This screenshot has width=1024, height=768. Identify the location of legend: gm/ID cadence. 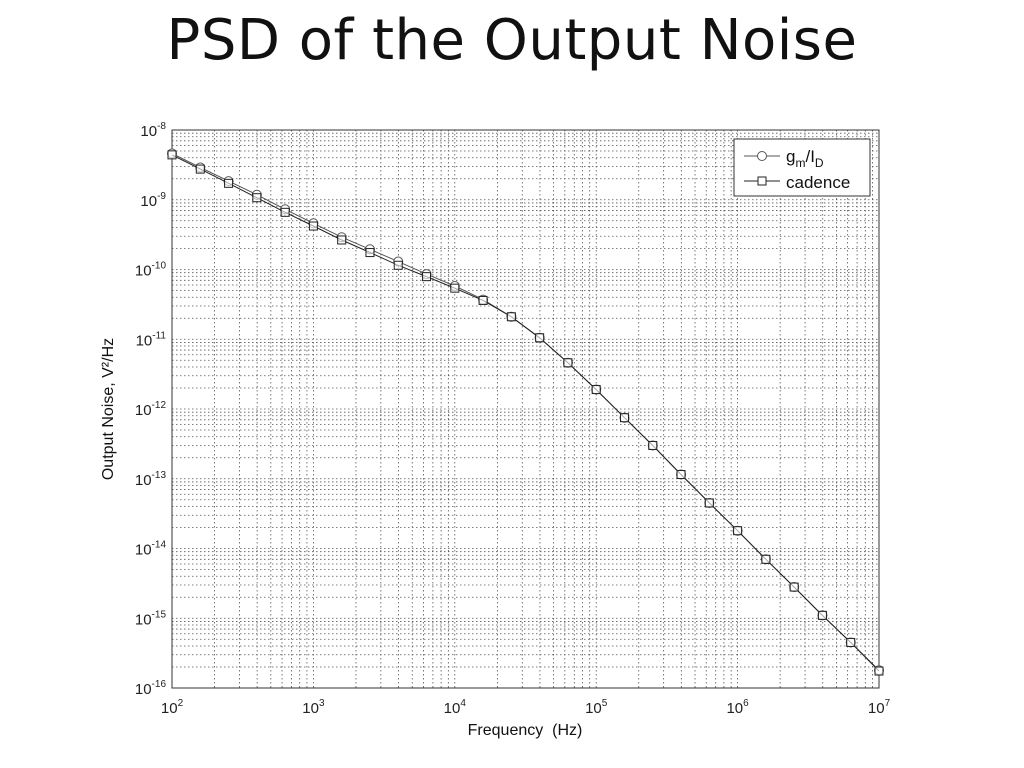
(802, 167).